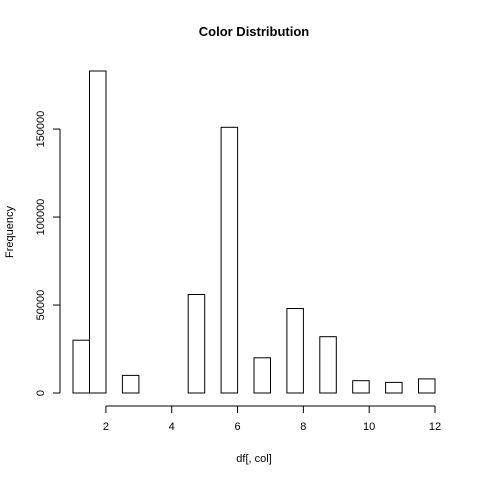 The image size is (480, 480). What do you see at coordinates (272, 419) in the screenshot?
I see `x-axis: 2 4 6 8 10 12` at bounding box center [272, 419].